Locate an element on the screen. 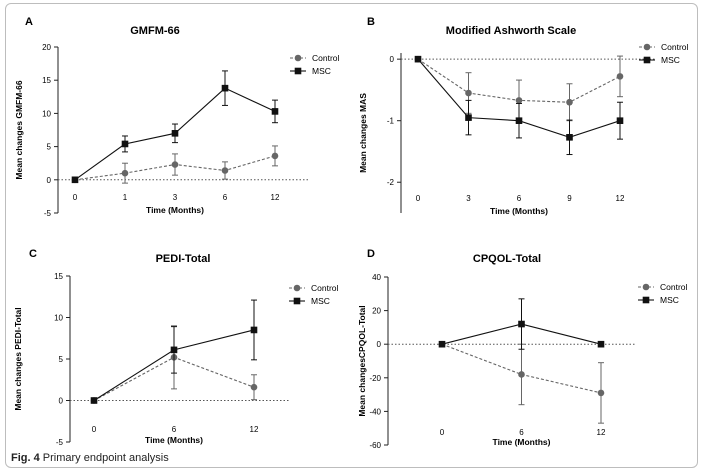  y-tick-label: -40 is located at coordinates (375, 411).